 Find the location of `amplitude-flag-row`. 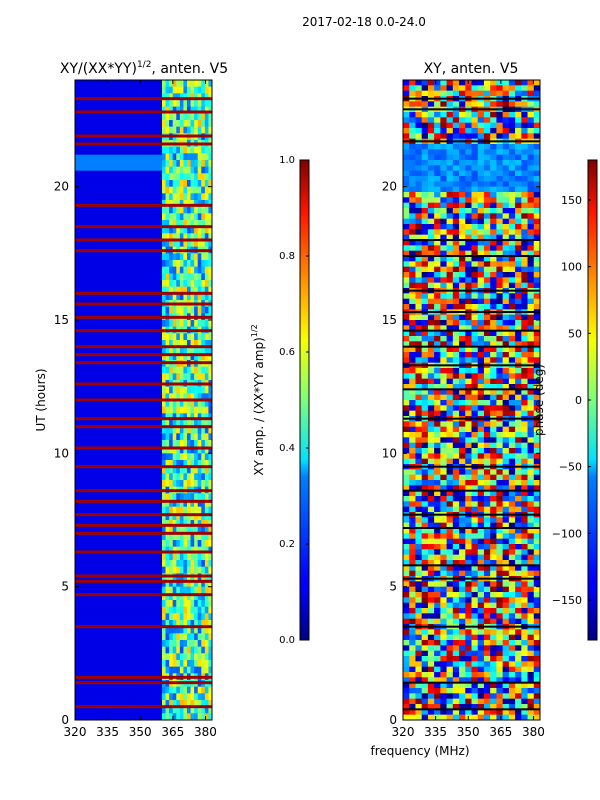

amplitude-flag-row is located at coordinates (143, 227).